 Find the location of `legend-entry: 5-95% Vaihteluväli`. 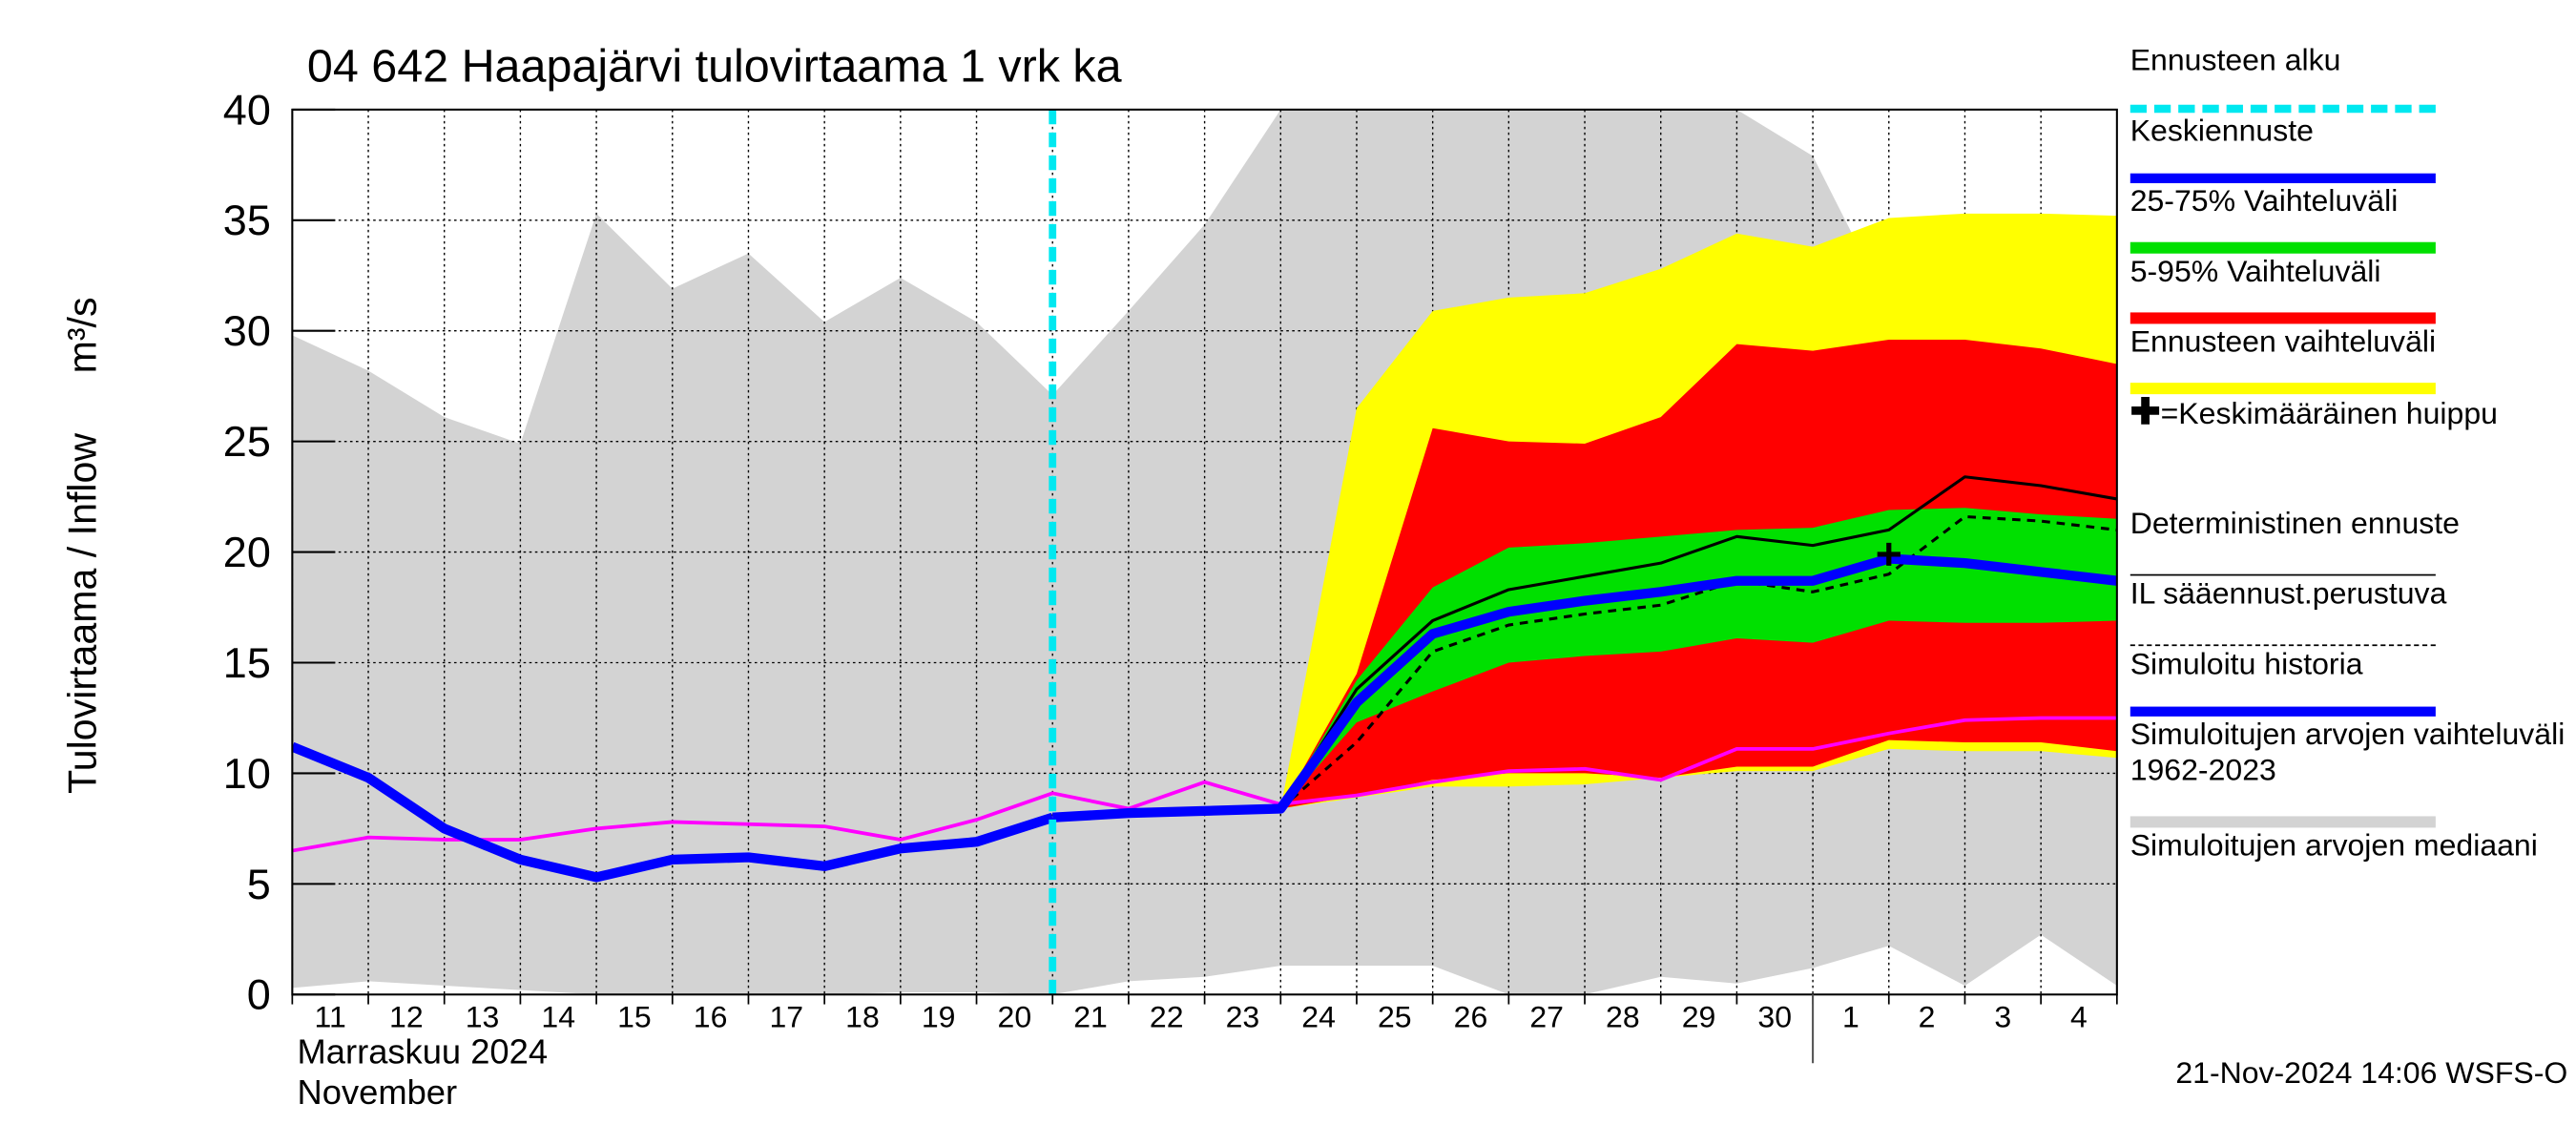

legend-entry: 5-95% Vaihteluväli is located at coordinates (2351, 288).